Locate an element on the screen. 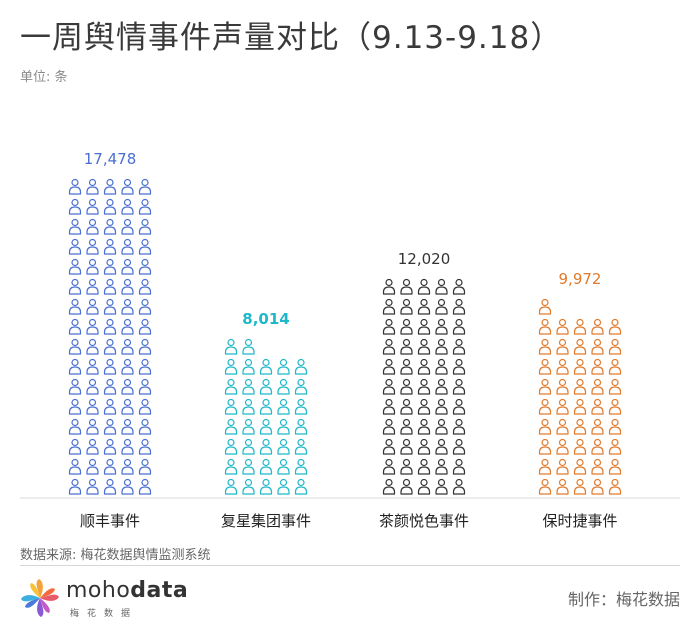 Image resolution: width=700 pixels, height=628 pixels. footer-divider is located at coordinates (350, 565).